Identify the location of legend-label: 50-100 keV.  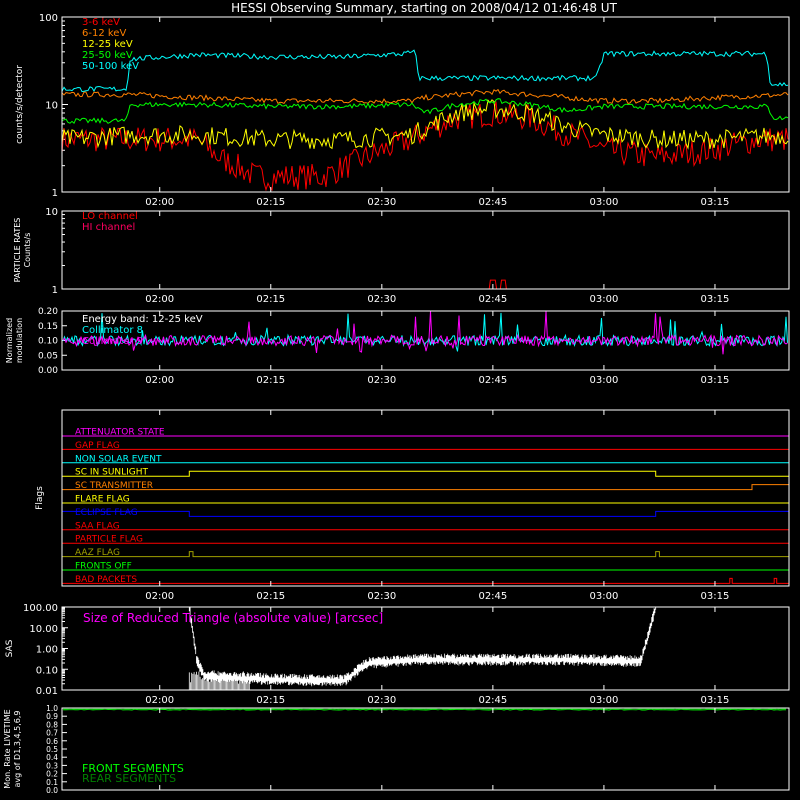
(110, 66).